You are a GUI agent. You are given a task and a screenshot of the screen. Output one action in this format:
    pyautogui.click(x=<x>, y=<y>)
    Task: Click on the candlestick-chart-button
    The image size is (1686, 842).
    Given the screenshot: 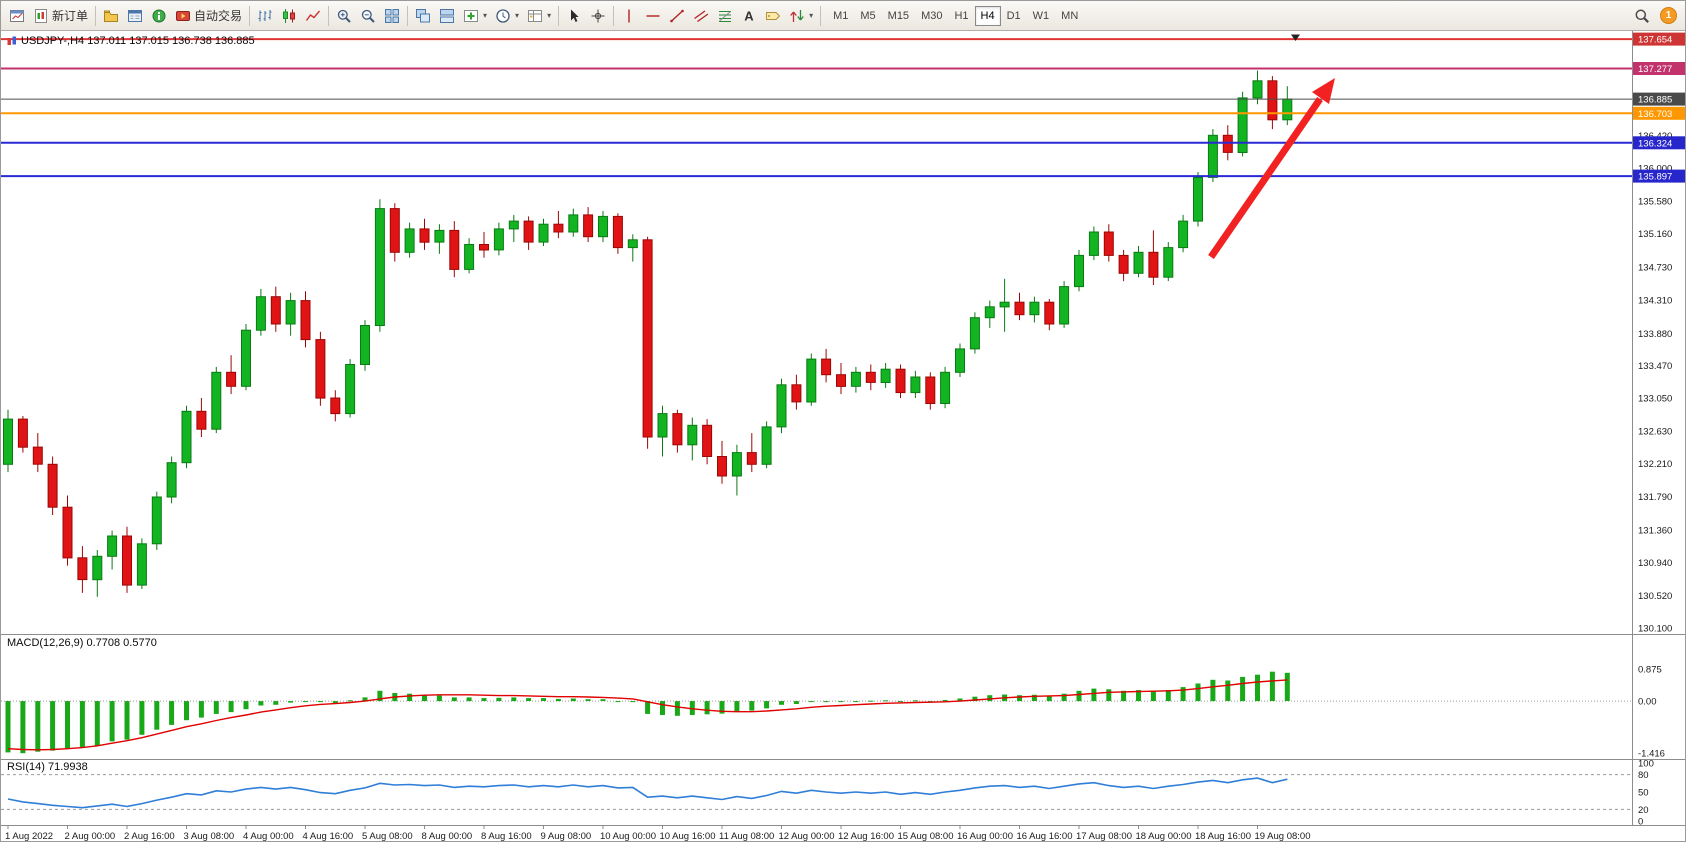 What is the action you would take?
    pyautogui.click(x=289, y=16)
    